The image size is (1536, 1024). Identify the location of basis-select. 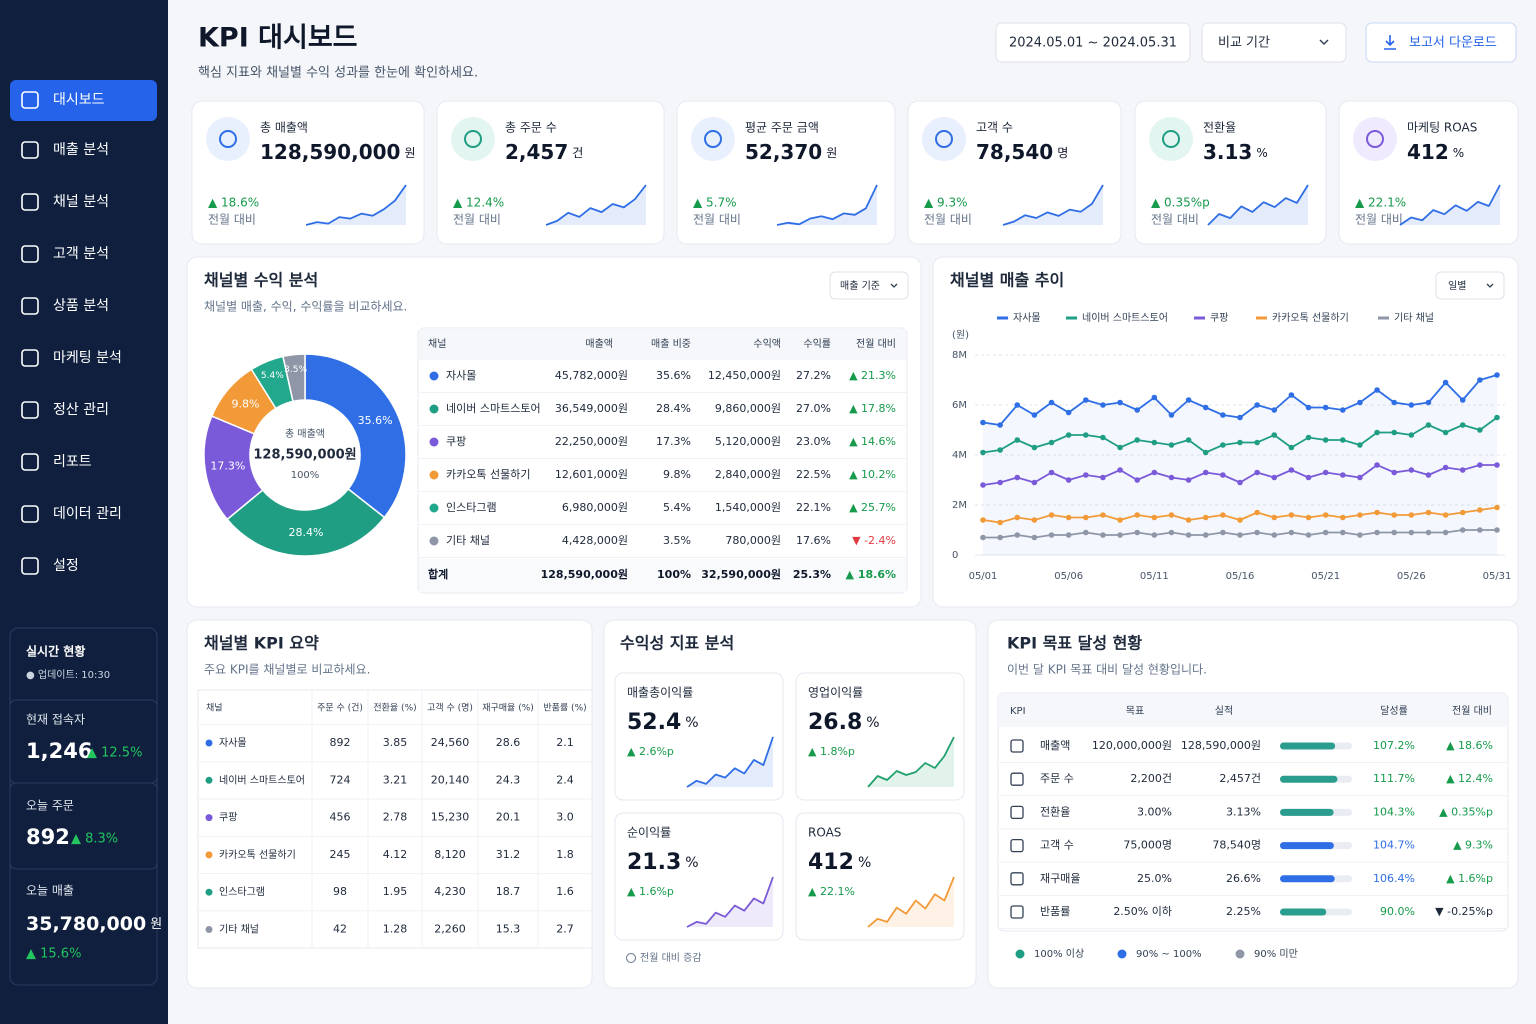
(869, 285).